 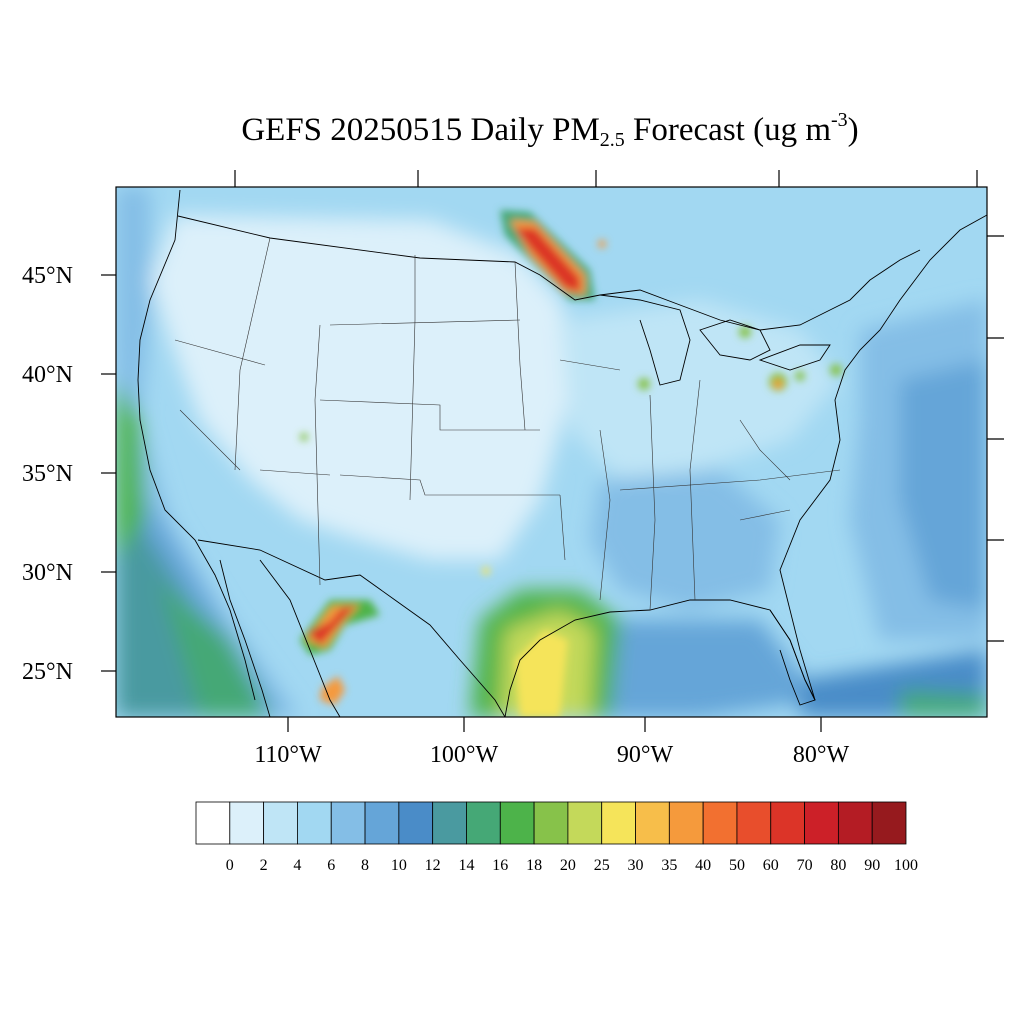 I want to click on colorbar-label: 6, so click(x=331, y=865).